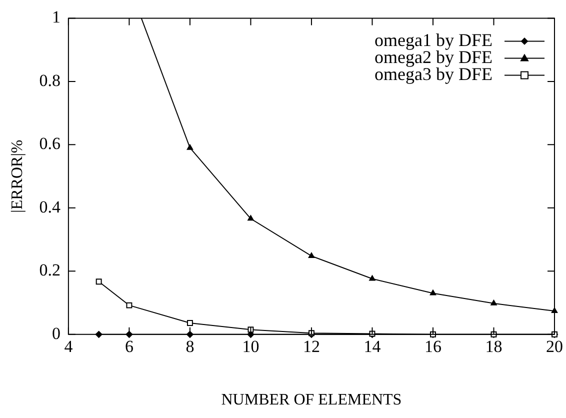  I want to click on x-tick-label: 20, so click(554, 346).